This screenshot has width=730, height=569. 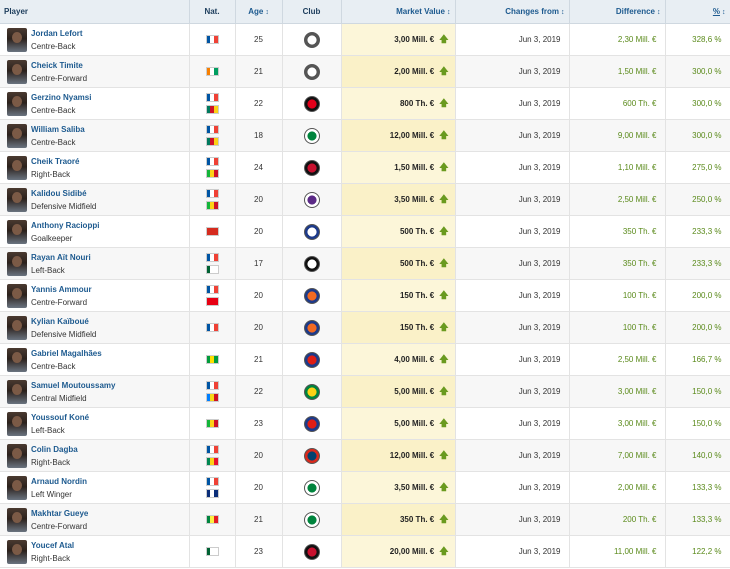 What do you see at coordinates (532, 11) in the screenshot?
I see `header-changes-from-label: Changes from` at bounding box center [532, 11].